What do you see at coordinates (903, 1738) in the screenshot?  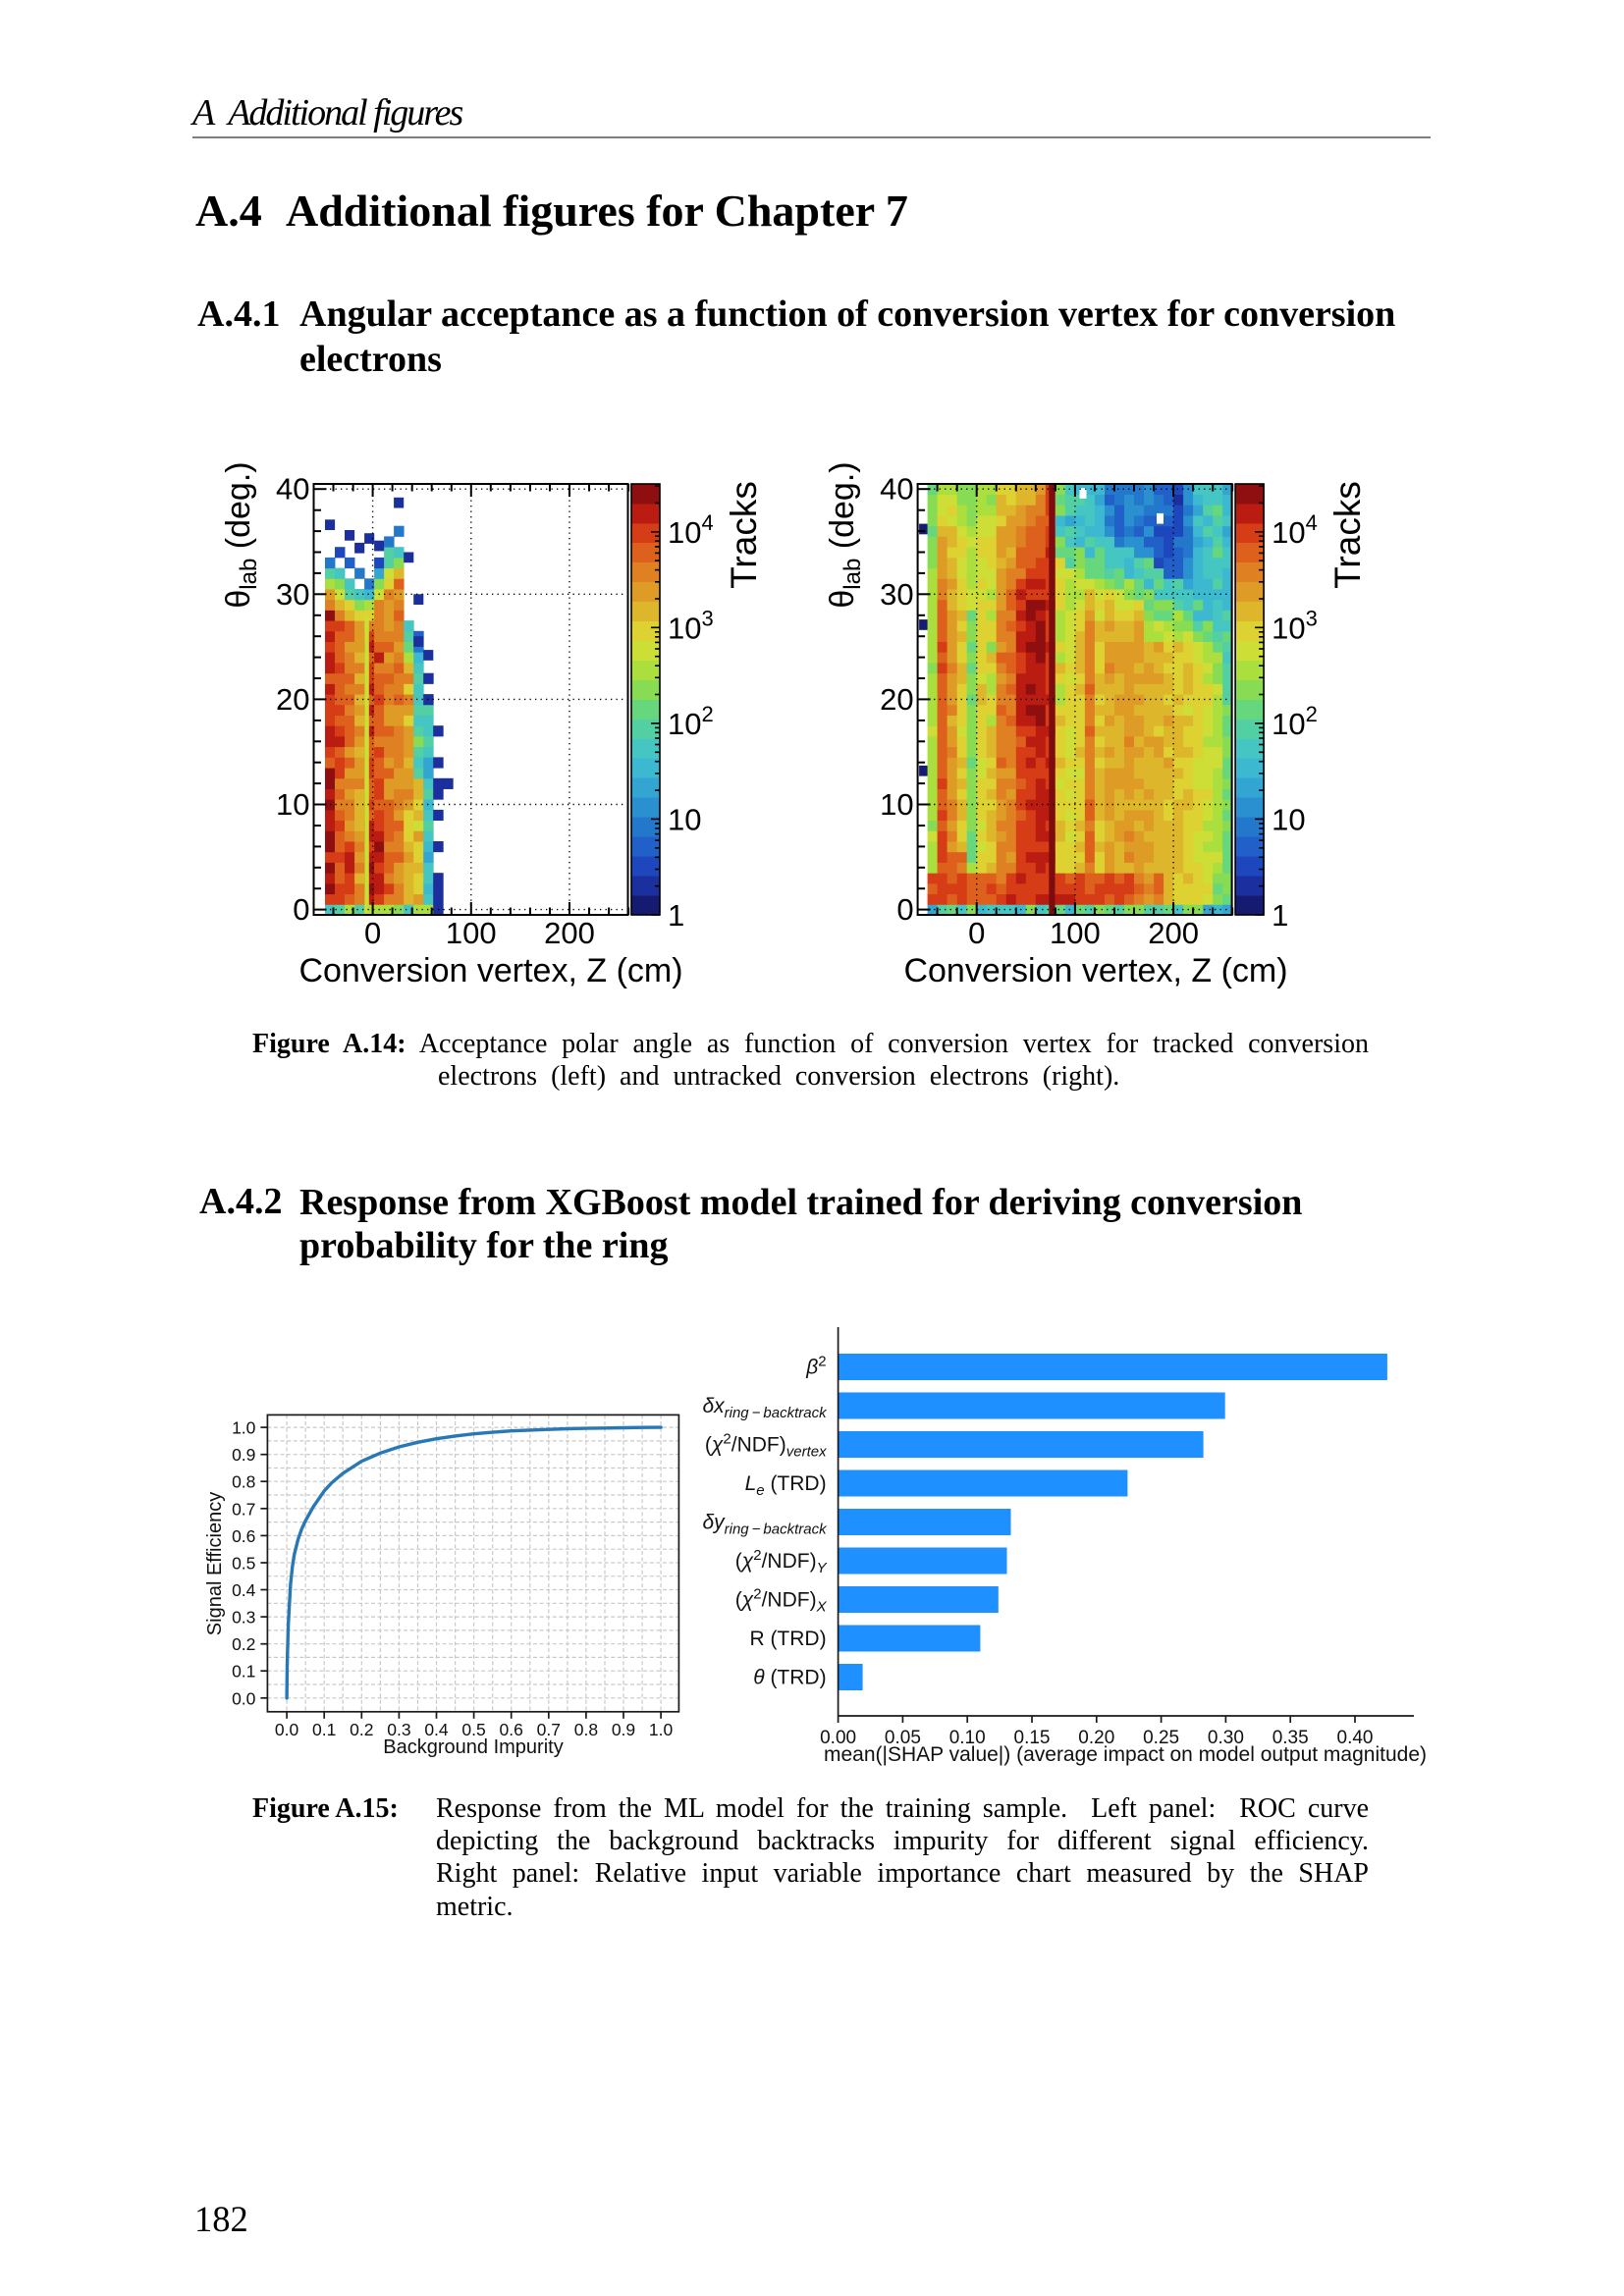 I see `svg-text: 0.05` at bounding box center [903, 1738].